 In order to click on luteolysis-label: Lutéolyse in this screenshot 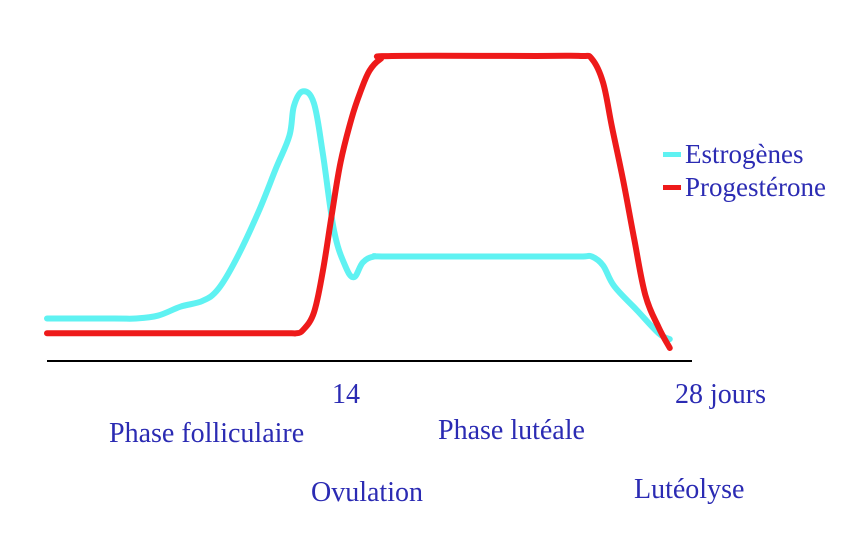, I will do `click(689, 489)`.